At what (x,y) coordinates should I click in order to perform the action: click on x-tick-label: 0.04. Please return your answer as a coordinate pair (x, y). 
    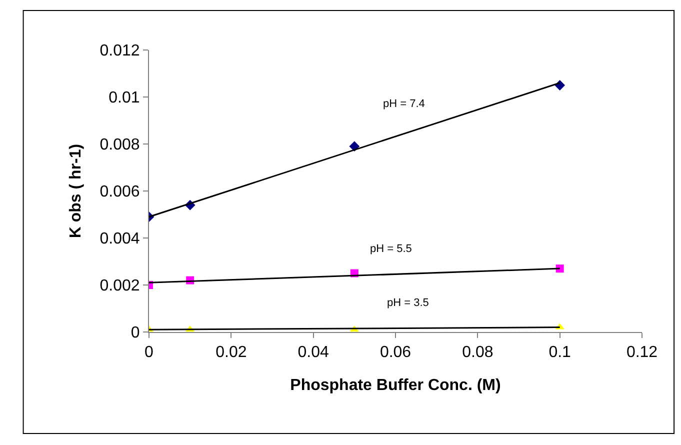
    Looking at the image, I should click on (313, 353).